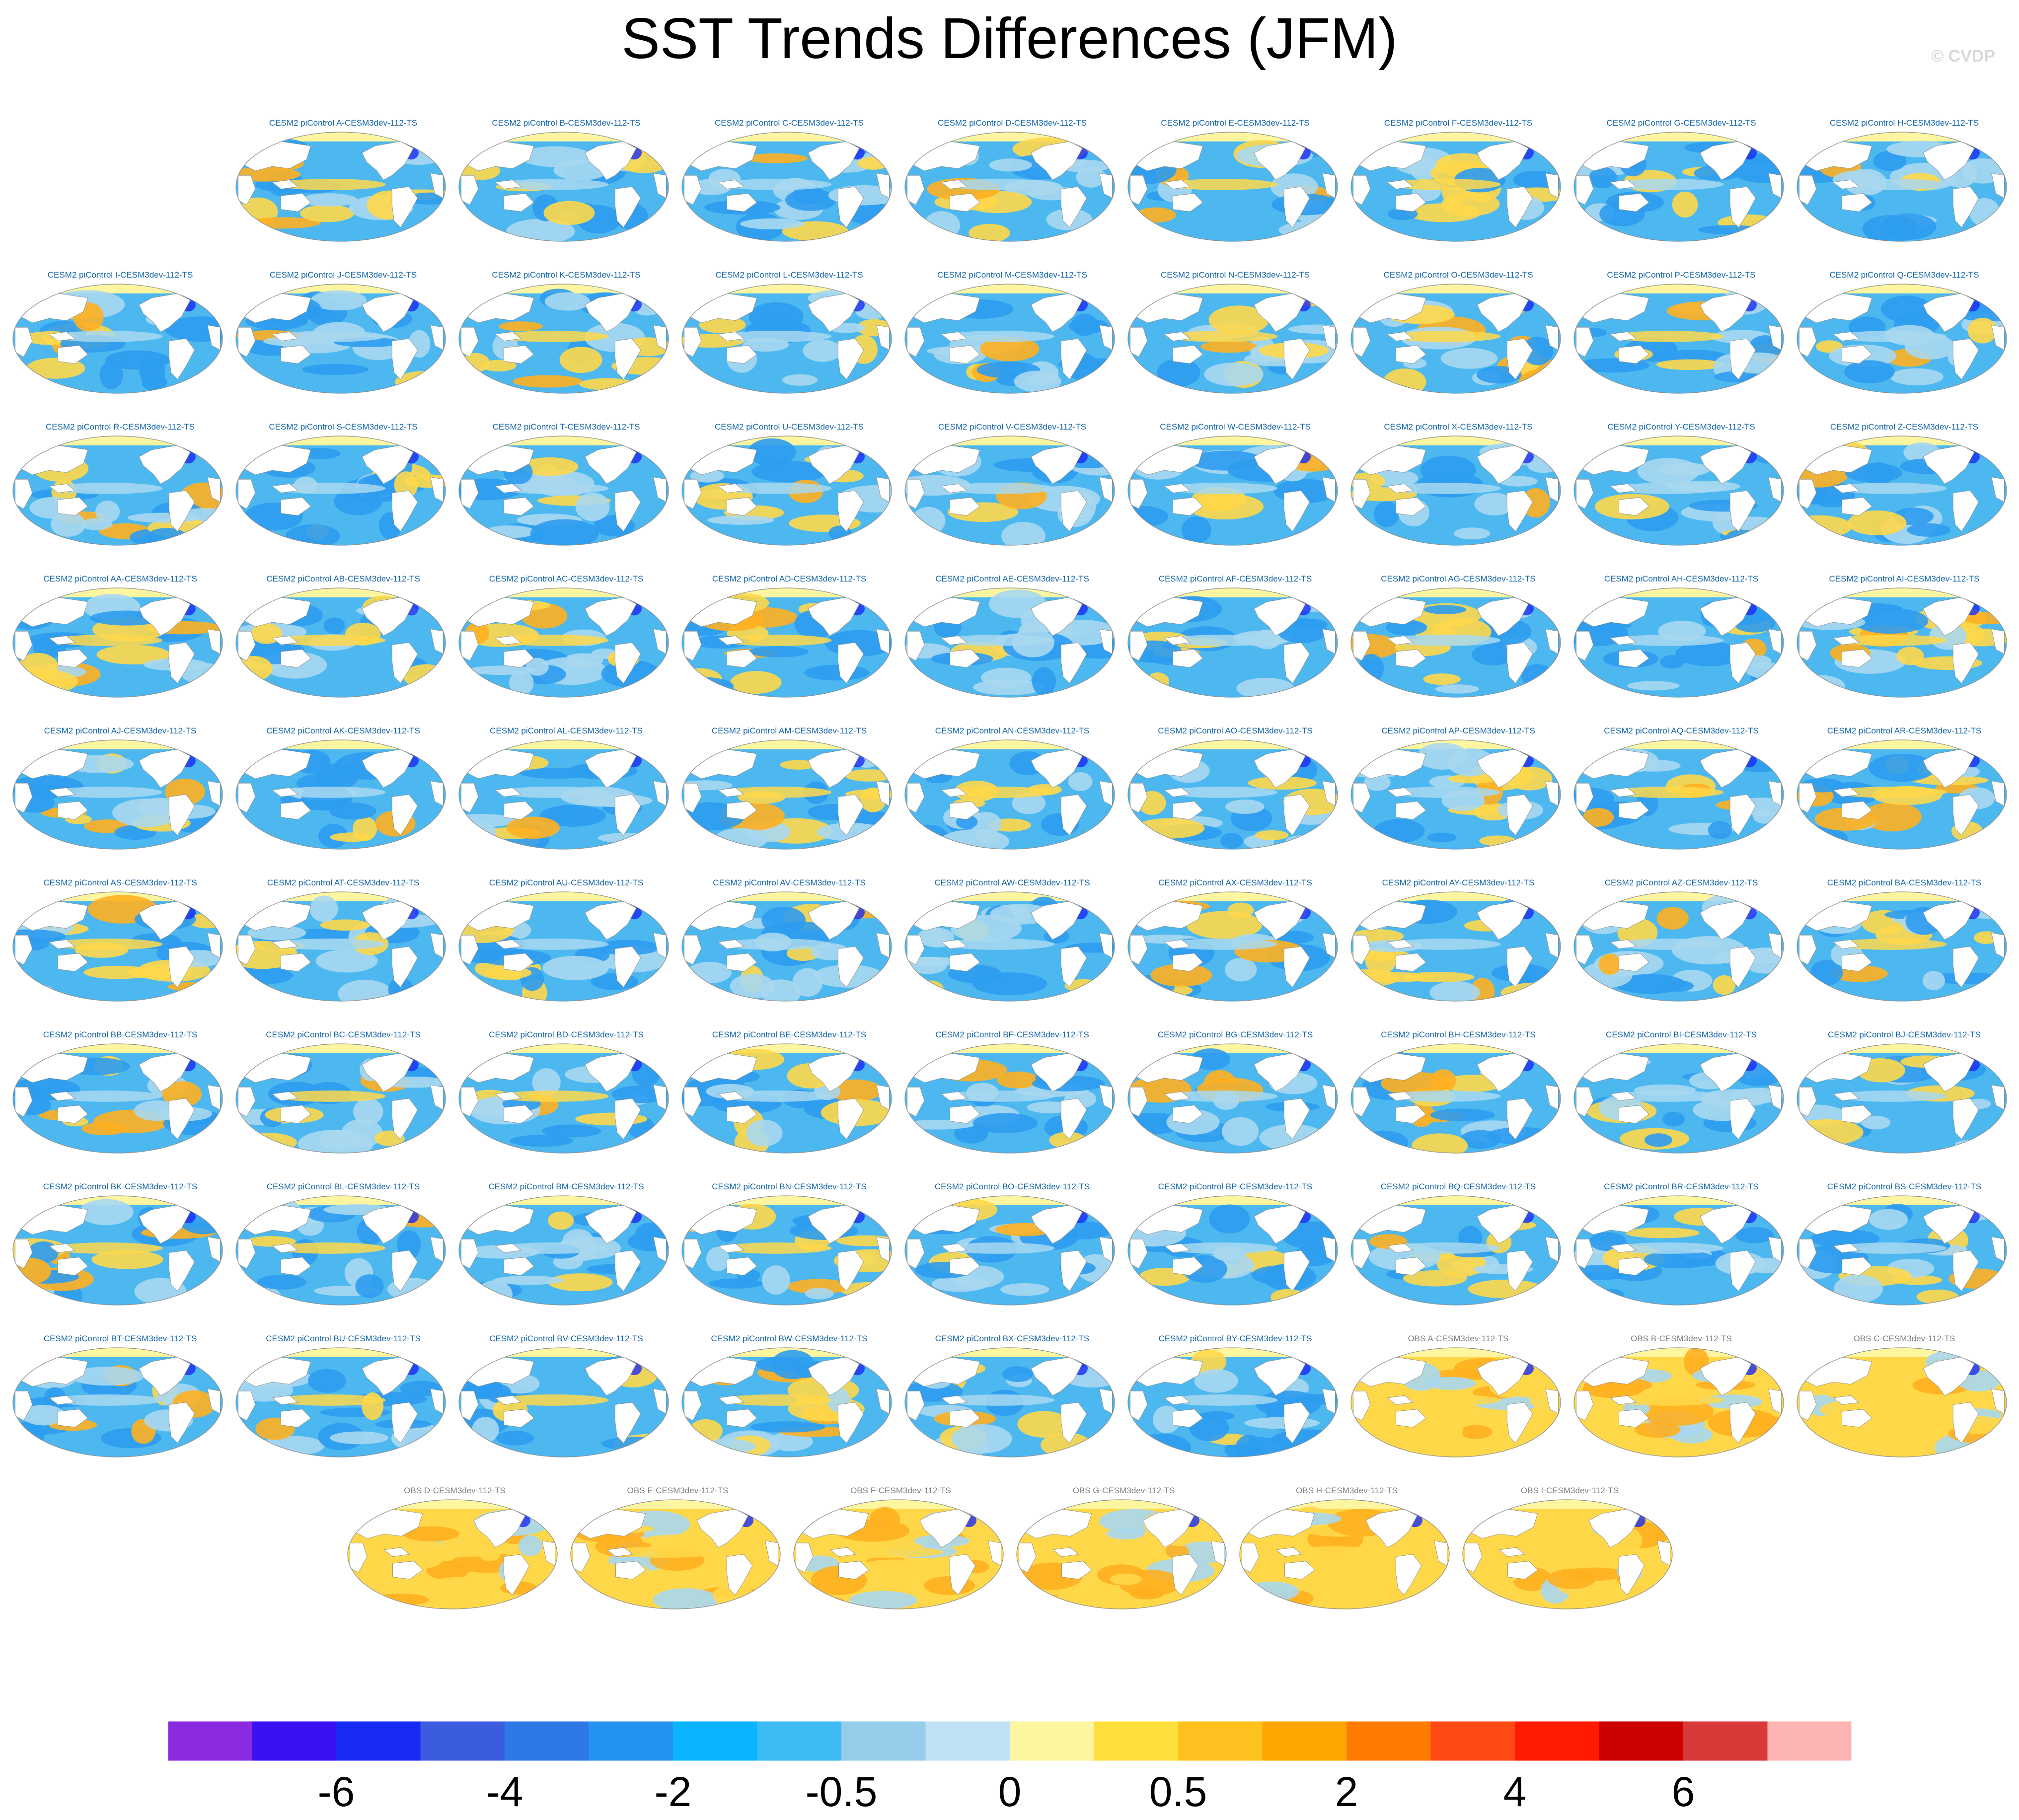  Describe the element at coordinates (789, 1338) in the screenshot. I see `panel-title: CESM2 piControl BW-CESM3dev-112-TS` at that location.